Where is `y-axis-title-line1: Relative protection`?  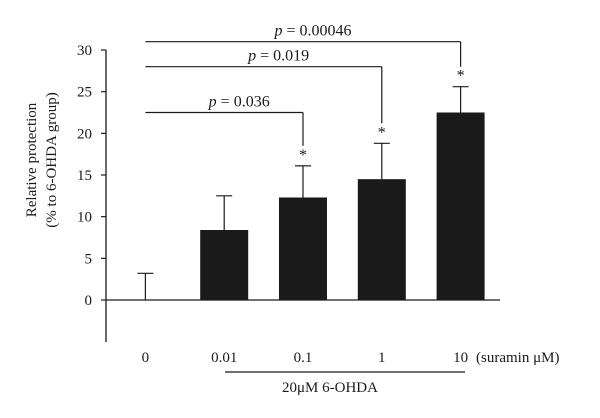 y-axis-title-line1: Relative protection is located at coordinates (32, 159).